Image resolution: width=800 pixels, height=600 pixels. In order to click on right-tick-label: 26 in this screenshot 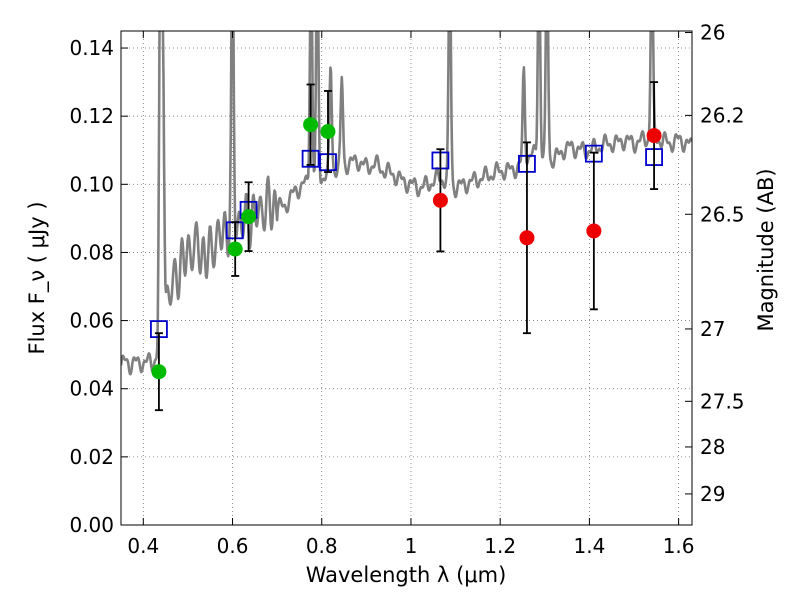, I will do `click(712, 33)`.